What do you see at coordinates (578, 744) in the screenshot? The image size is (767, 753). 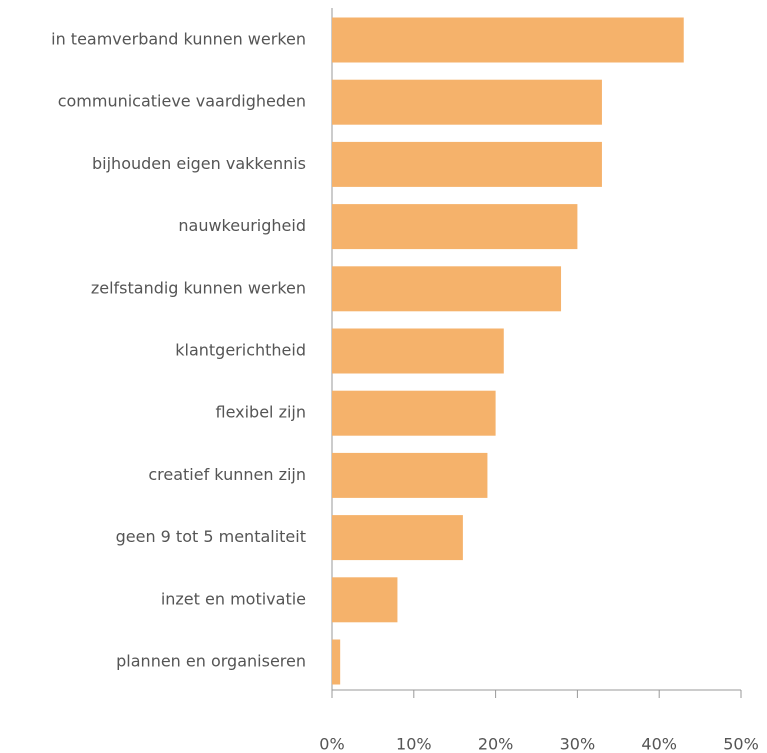 I see `x-tick-label: 30%` at bounding box center [578, 744].